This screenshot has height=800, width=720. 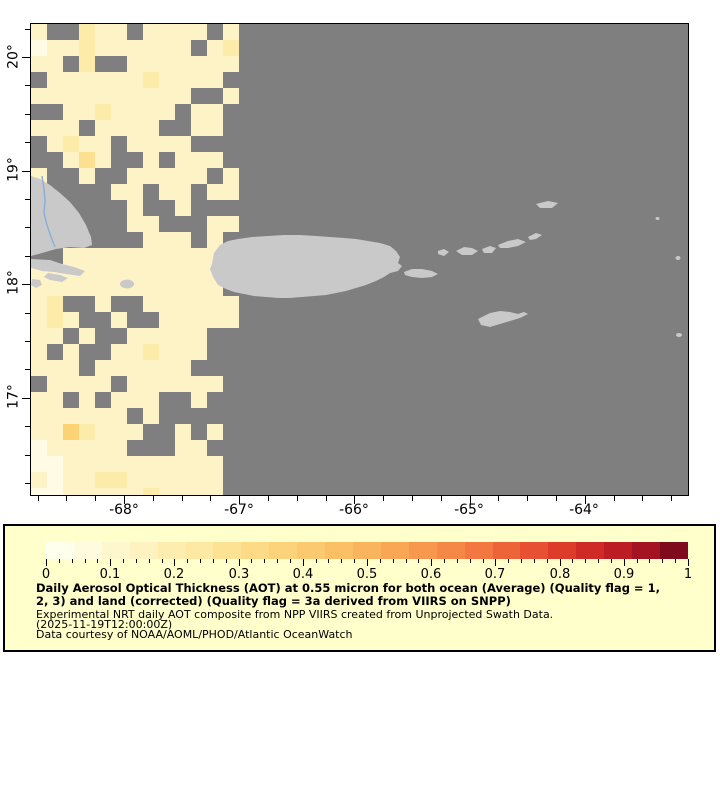 What do you see at coordinates (560, 574) in the screenshot?
I see `colorbar-tick-label: 0.8` at bounding box center [560, 574].